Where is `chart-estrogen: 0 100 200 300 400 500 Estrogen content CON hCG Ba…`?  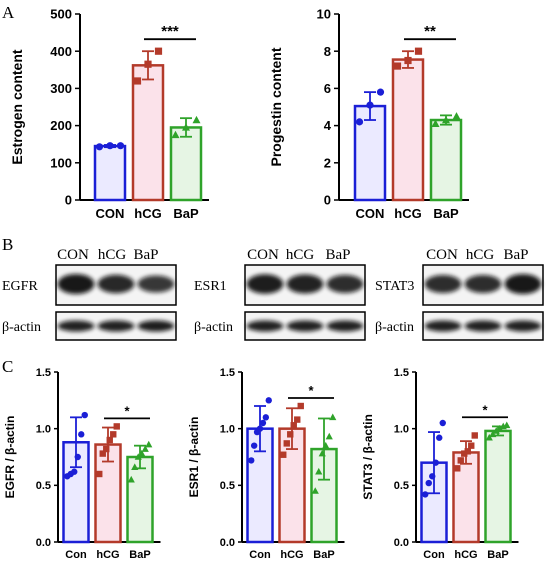 chart-estrogen: 0 100 200 300 400 500 Estrogen content CON hCG Ba… is located at coordinates (109, 114).